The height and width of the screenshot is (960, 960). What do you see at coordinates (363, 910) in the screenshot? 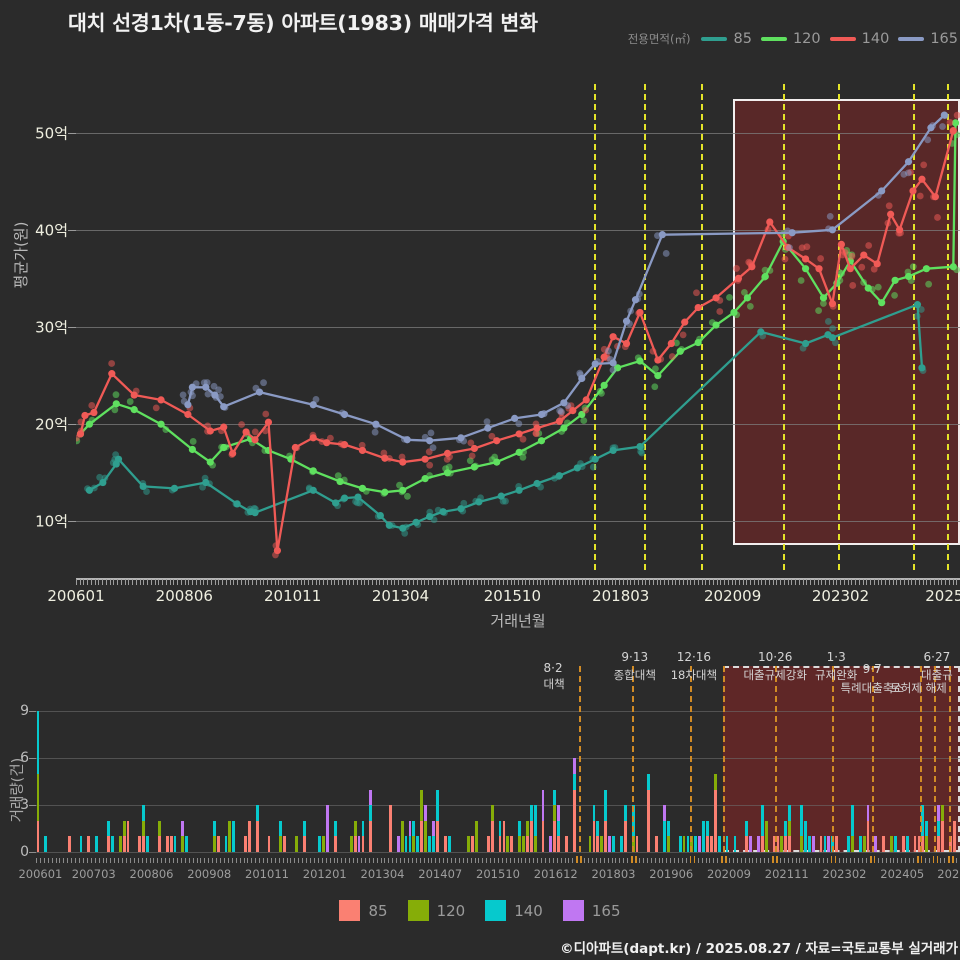
I see `legend-bottom-item-85: 85` at bounding box center [363, 910].